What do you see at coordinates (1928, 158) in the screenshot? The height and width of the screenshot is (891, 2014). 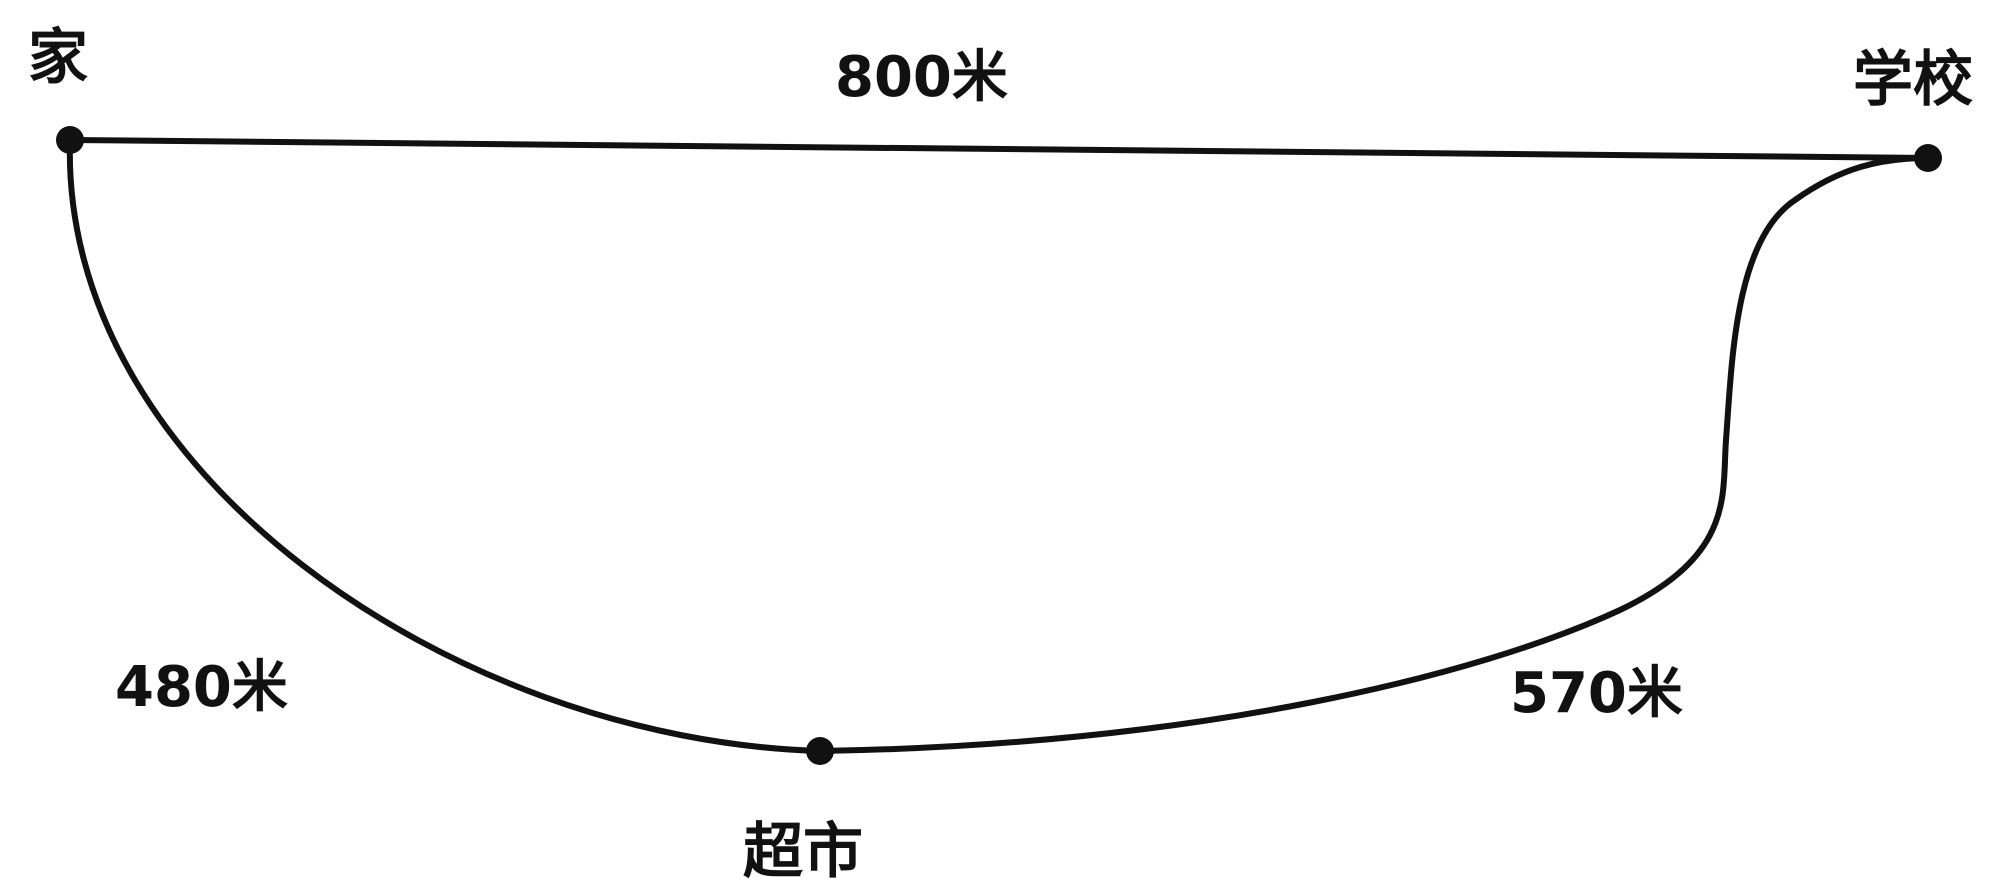 I see `school-point` at bounding box center [1928, 158].